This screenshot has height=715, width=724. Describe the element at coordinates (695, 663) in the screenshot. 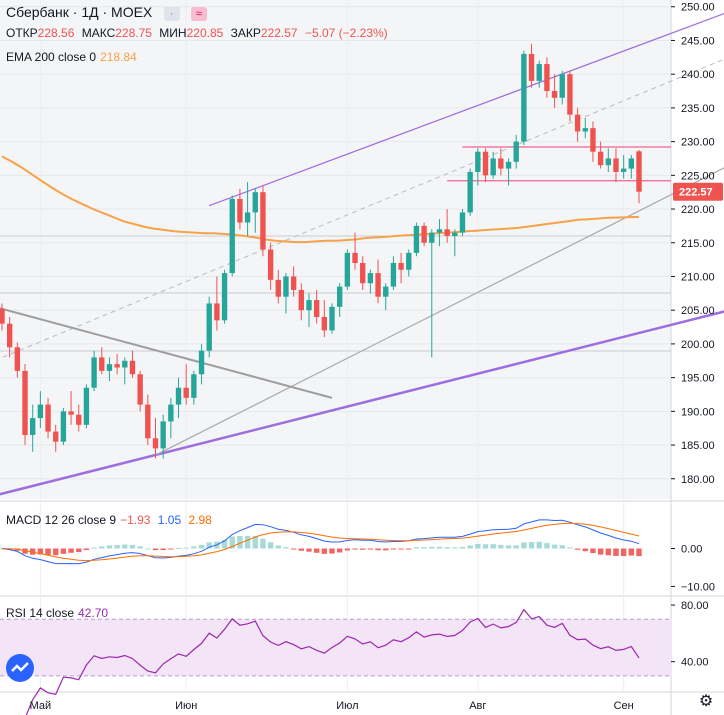

I see `rsi-tick-label: 40.00` at that location.